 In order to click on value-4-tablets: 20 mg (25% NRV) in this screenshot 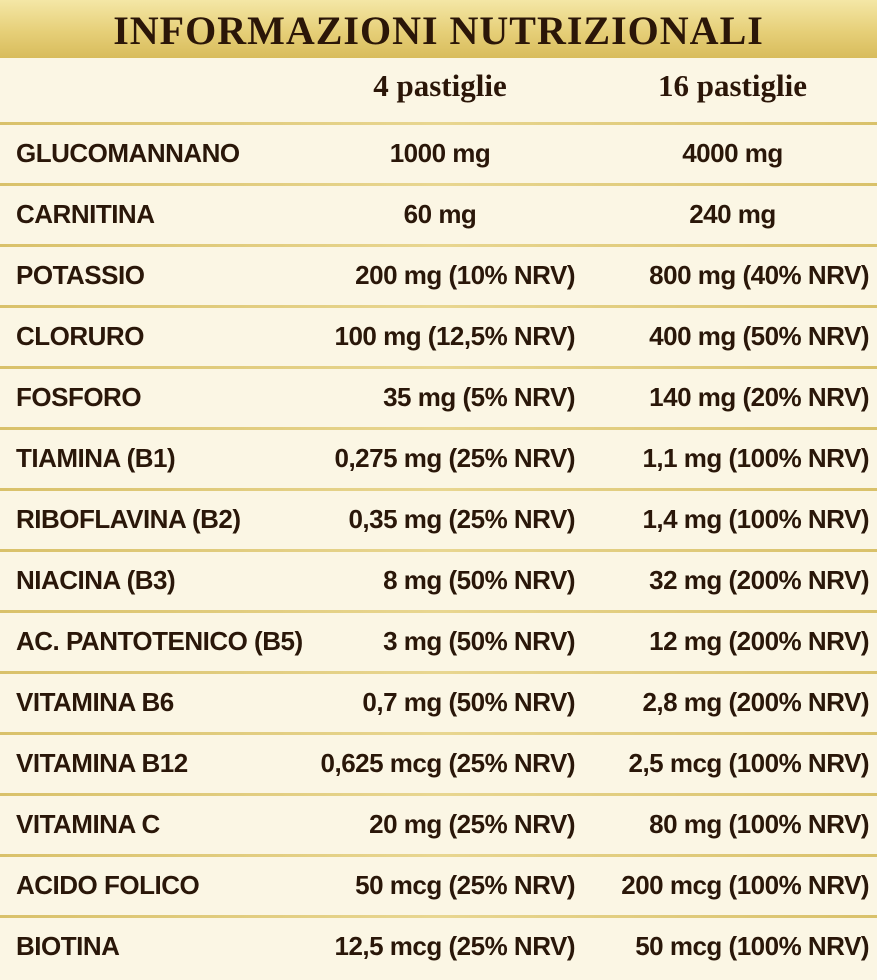, I will do `click(472, 824)`.